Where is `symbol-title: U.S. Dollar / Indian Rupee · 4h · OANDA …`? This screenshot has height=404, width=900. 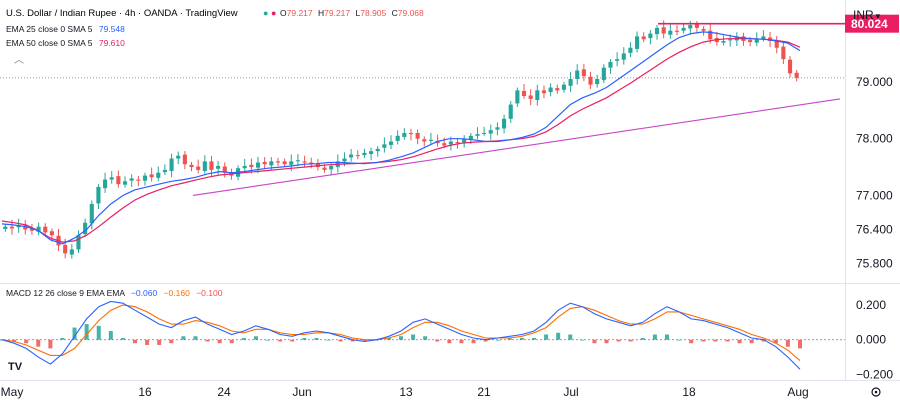 symbol-title: U.S. Dollar / Indian Rupee · 4h · OANDA … is located at coordinates (122, 13).